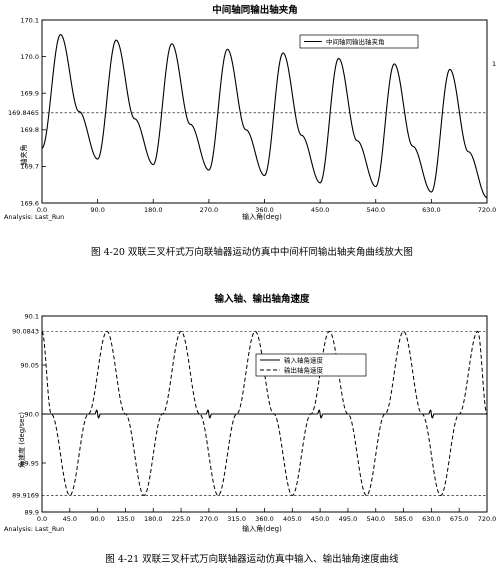 Image resolution: width=504 pixels, height=572 pixels. What do you see at coordinates (264, 414) in the screenshot?
I see `chart-2-input-series-line` at bounding box center [264, 414].